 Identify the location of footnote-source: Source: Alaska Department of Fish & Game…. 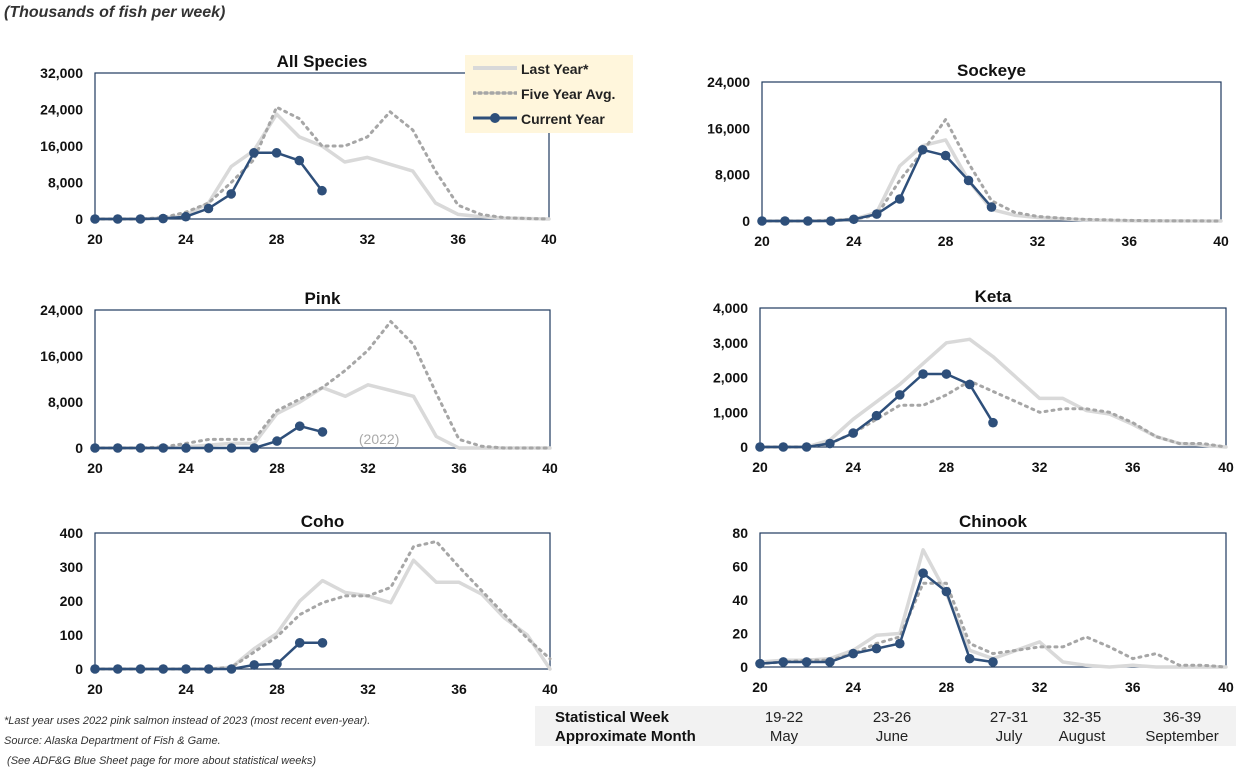
(112, 741).